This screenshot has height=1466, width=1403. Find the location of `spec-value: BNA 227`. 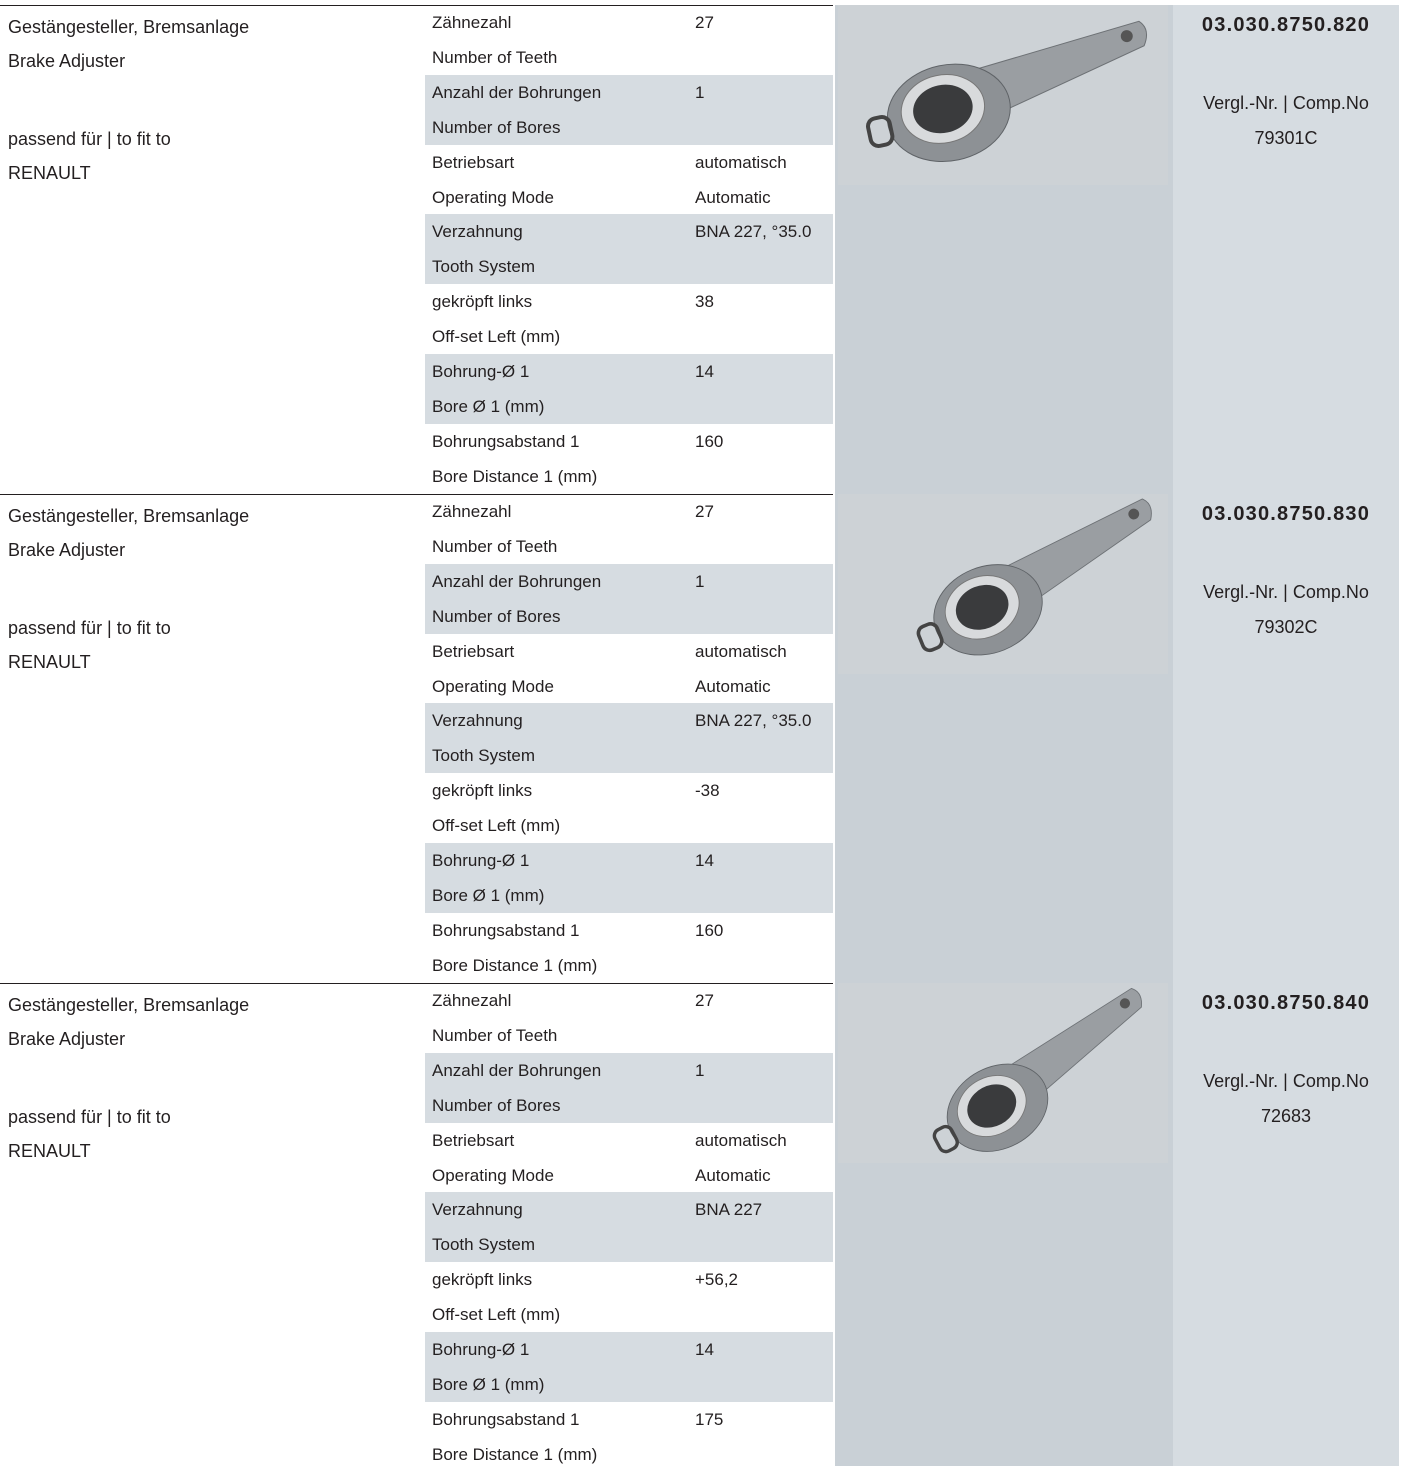

spec-value: BNA 227 is located at coordinates (729, 1210).